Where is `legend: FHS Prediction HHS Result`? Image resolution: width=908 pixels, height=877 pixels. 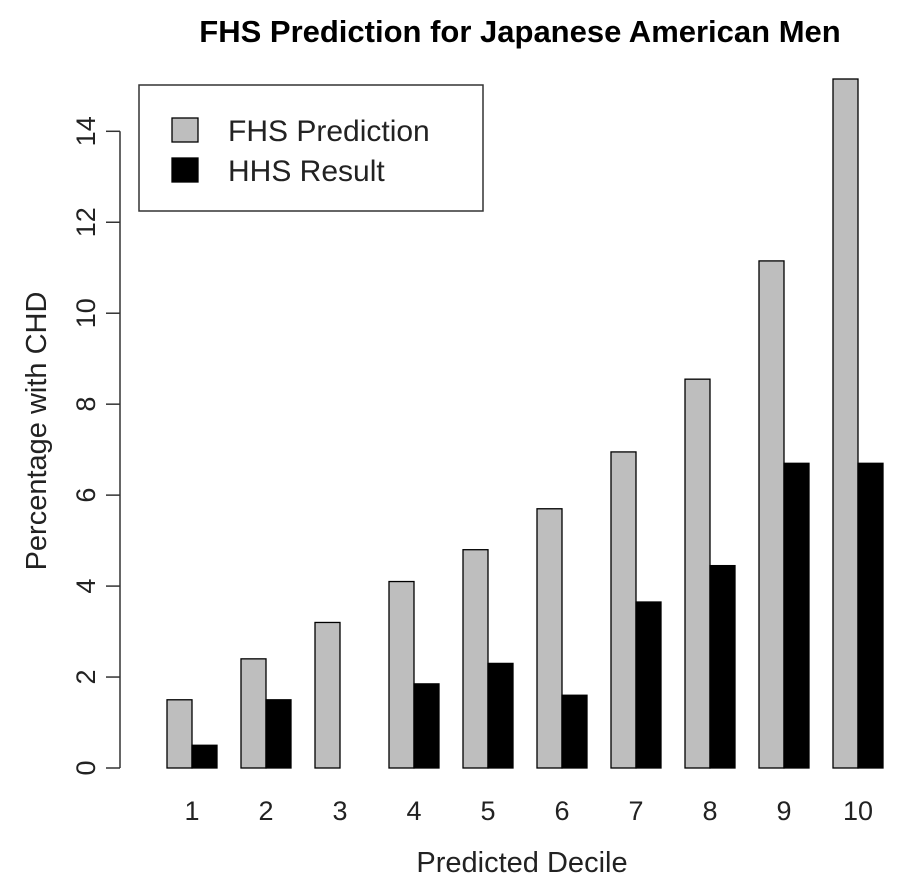 legend: FHS Prediction HHS Result is located at coordinates (311, 148).